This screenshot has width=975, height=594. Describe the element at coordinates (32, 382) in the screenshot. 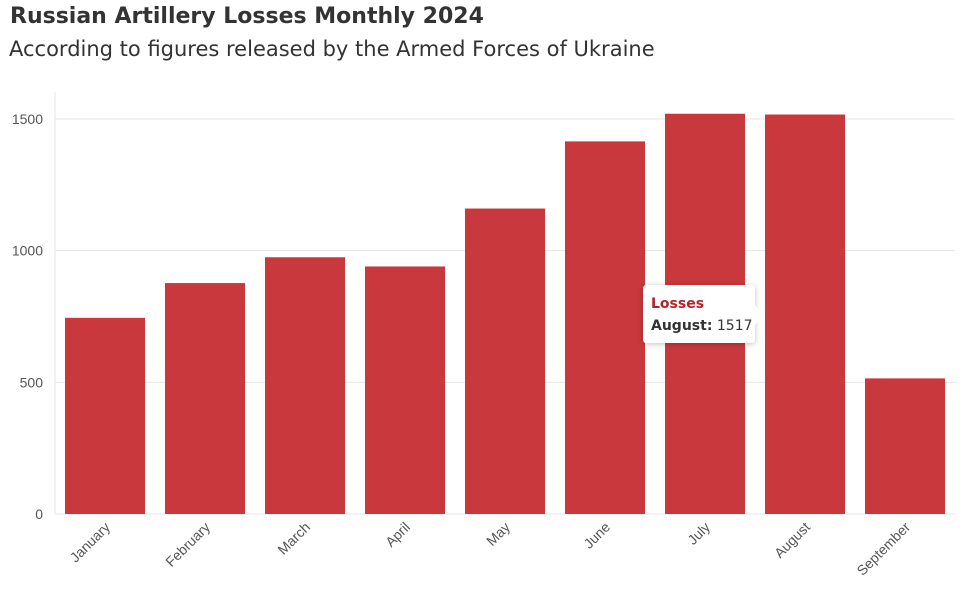

I see `y-tick-label: 500` at that location.